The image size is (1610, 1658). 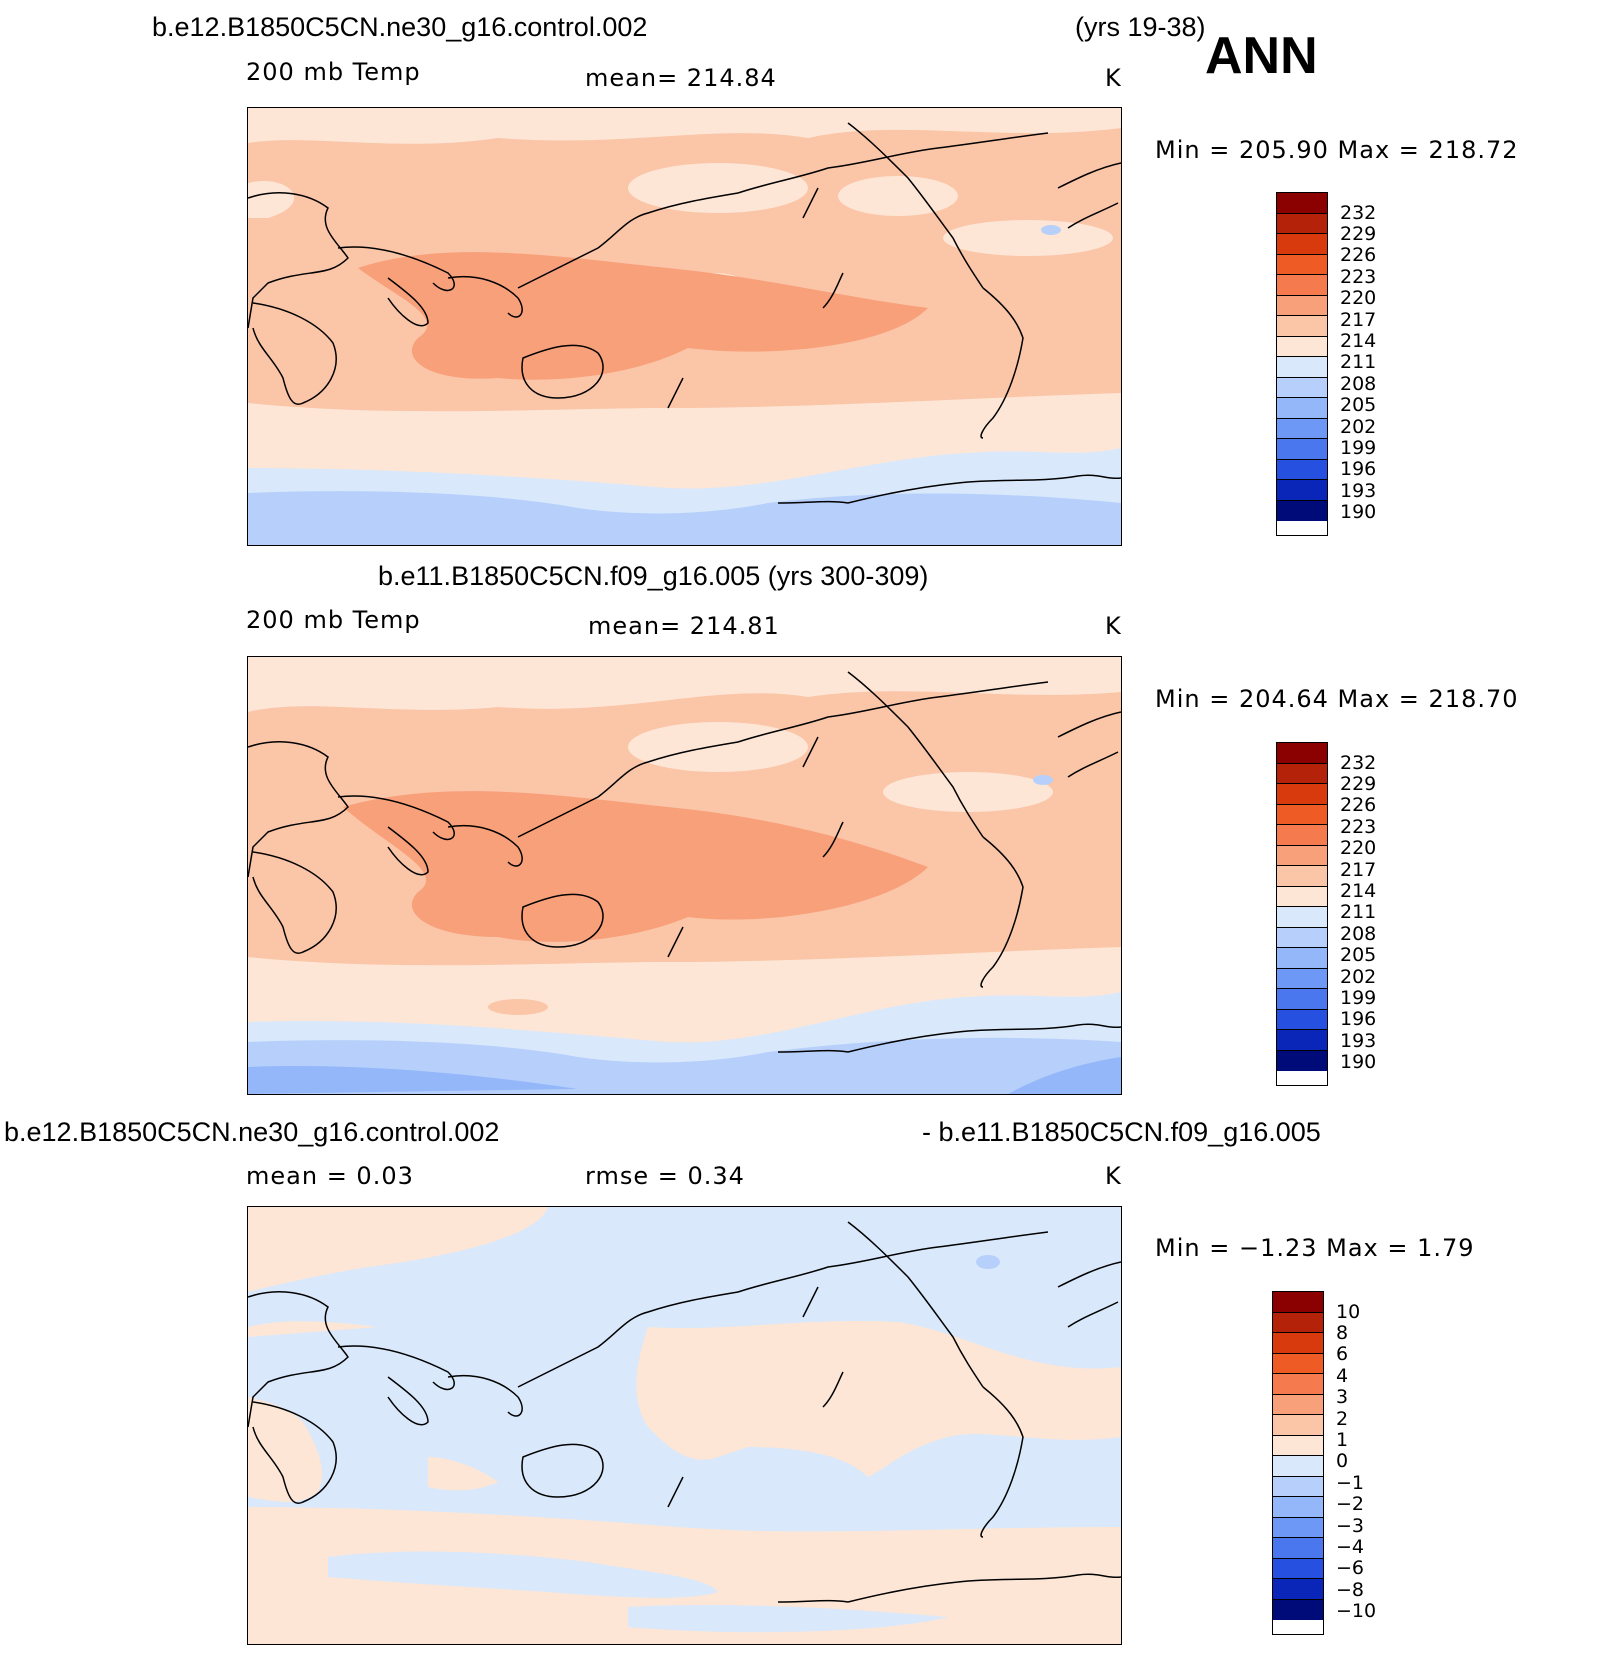 What do you see at coordinates (878, 1398) in the screenshot?
I see `field-pos-pac` at bounding box center [878, 1398].